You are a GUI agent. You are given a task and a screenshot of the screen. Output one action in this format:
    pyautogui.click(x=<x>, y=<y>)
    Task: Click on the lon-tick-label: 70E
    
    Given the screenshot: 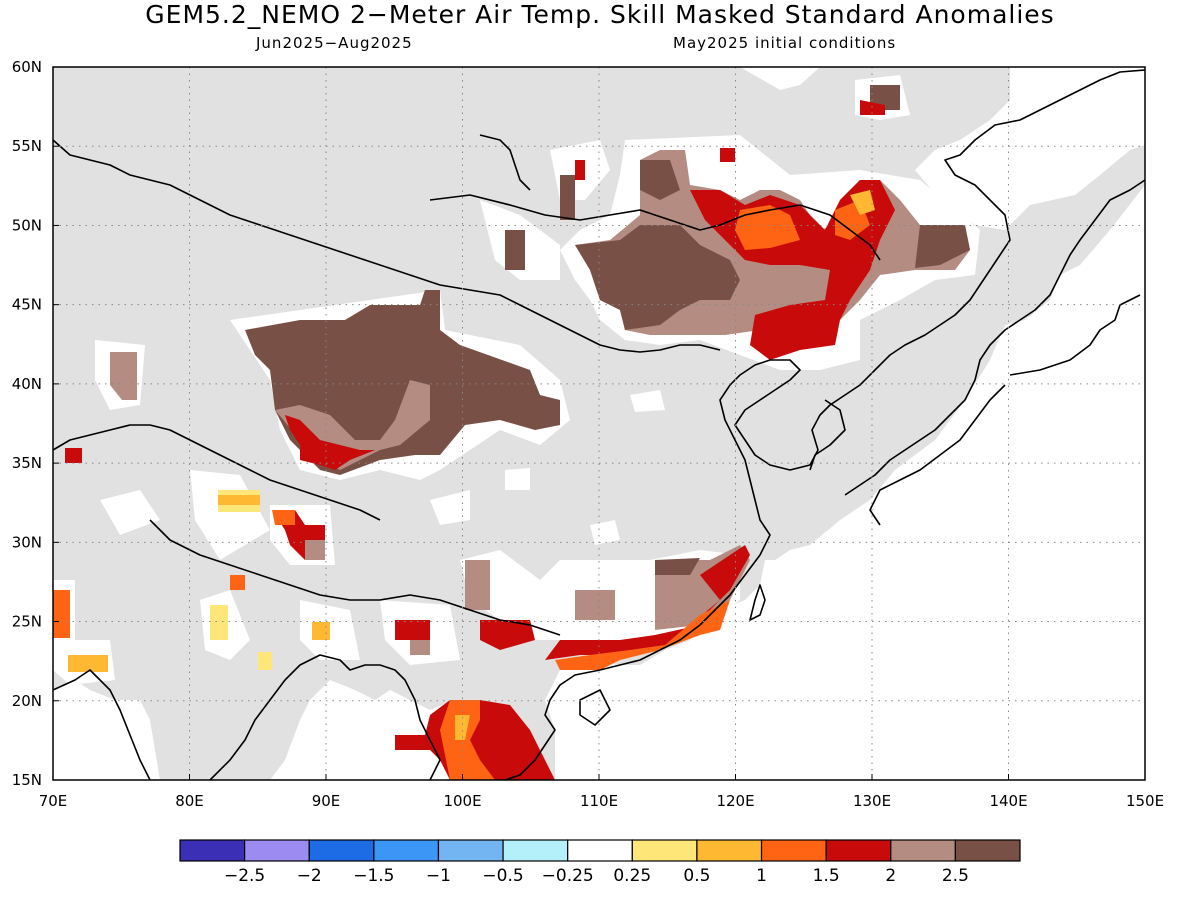 What is the action you would take?
    pyautogui.click(x=53, y=801)
    